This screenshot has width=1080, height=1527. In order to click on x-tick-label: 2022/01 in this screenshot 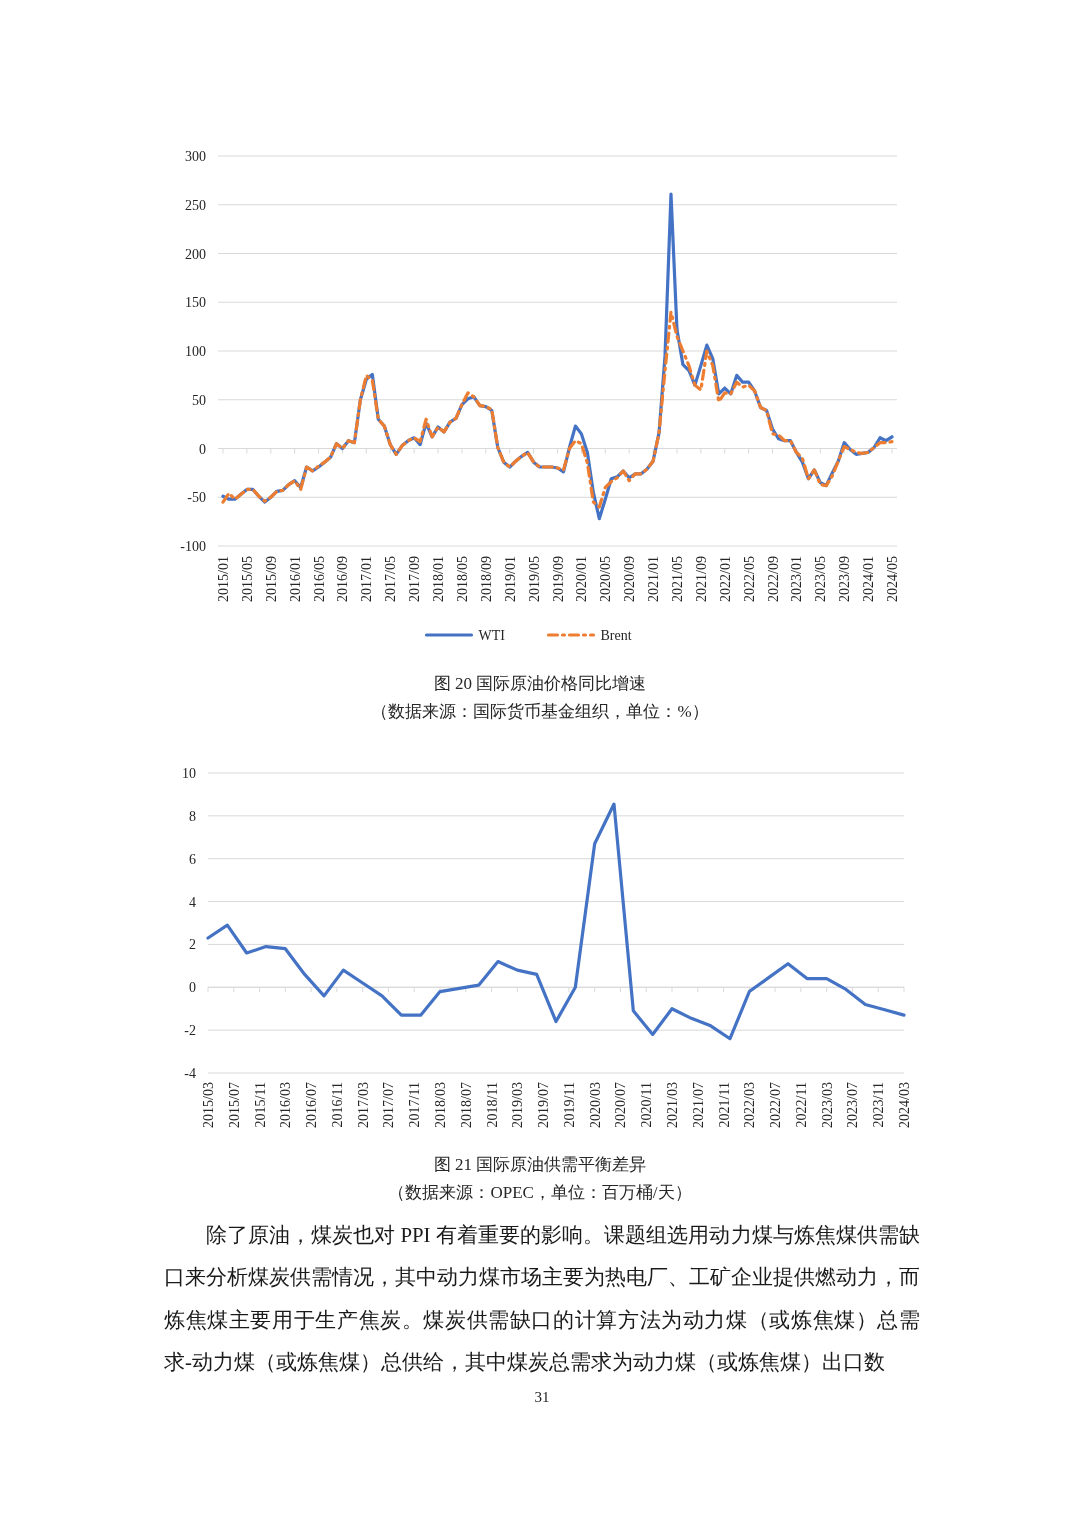, I will do `click(725, 579)`.